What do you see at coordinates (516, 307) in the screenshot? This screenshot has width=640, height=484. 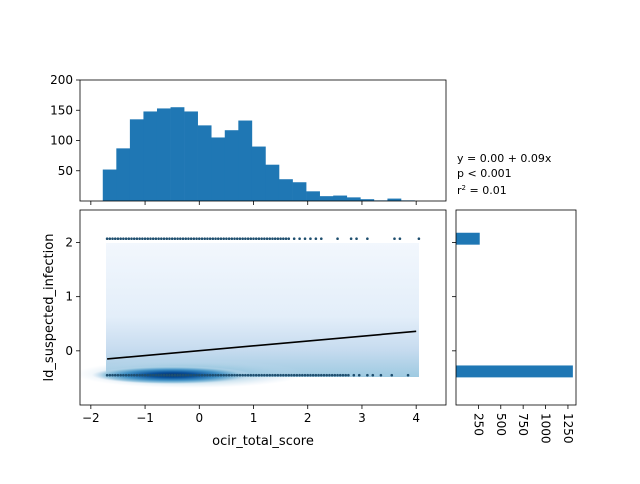 I see `marginal-y-frame` at bounding box center [516, 307].